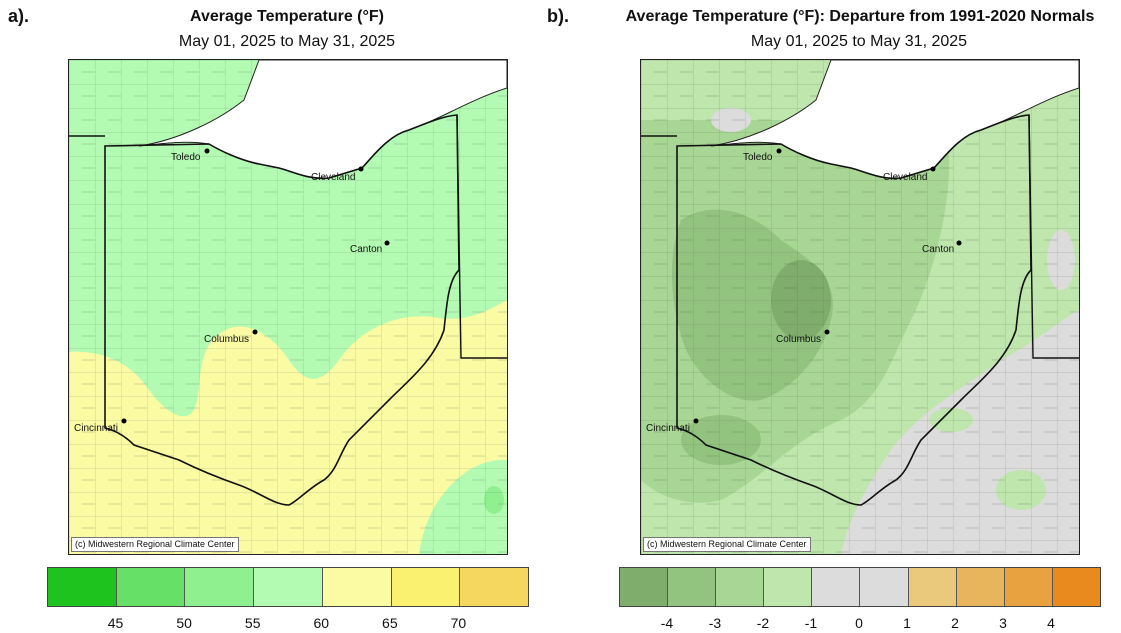 The height and width of the screenshot is (633, 1121). I want to click on panel-a-subtitle: May 01, 2025 to May 31, 2025, so click(287, 41).